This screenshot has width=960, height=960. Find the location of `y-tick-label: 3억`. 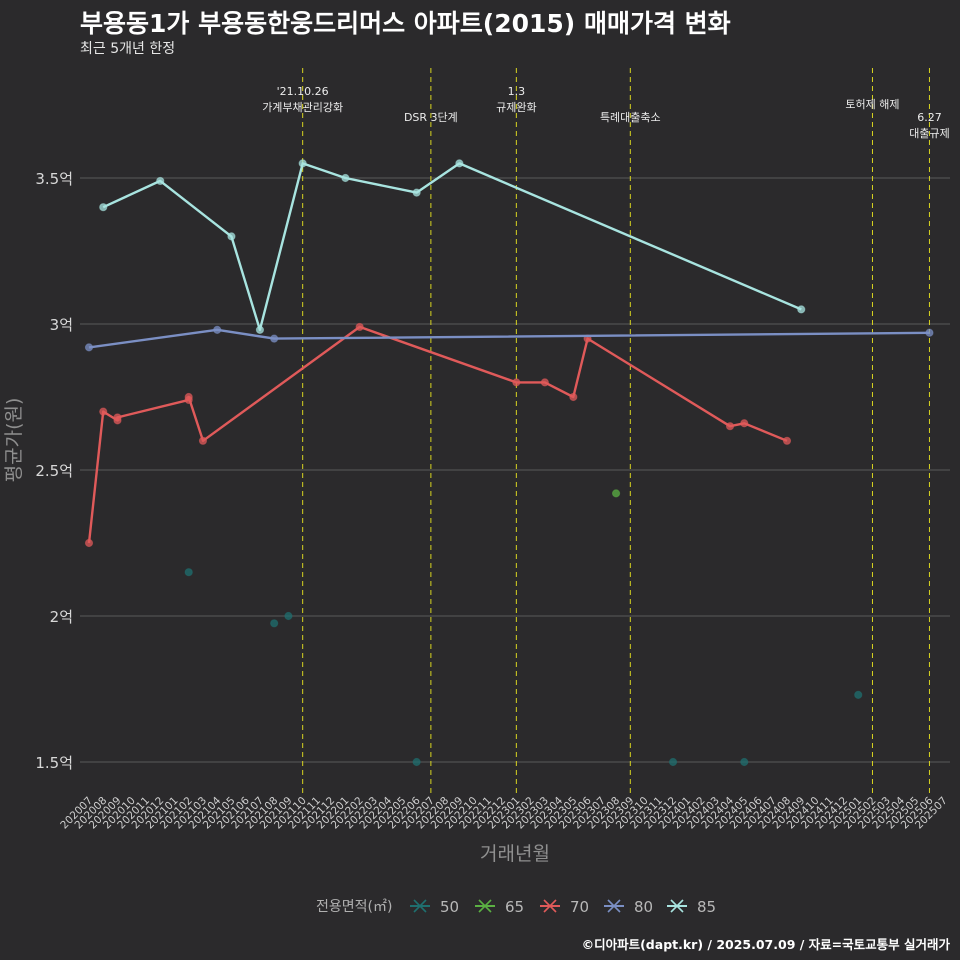

y-tick-label: 3억 is located at coordinates (61, 325).